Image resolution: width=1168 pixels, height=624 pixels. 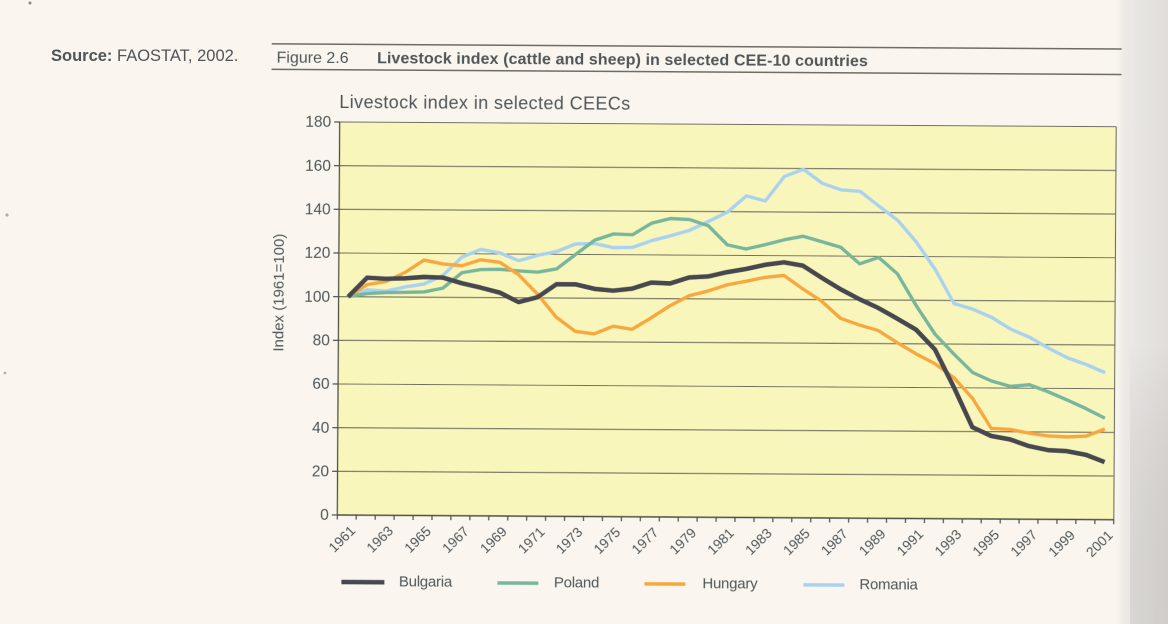 What do you see at coordinates (318, 209) in the screenshot?
I see `svg-text: 140` at bounding box center [318, 209].